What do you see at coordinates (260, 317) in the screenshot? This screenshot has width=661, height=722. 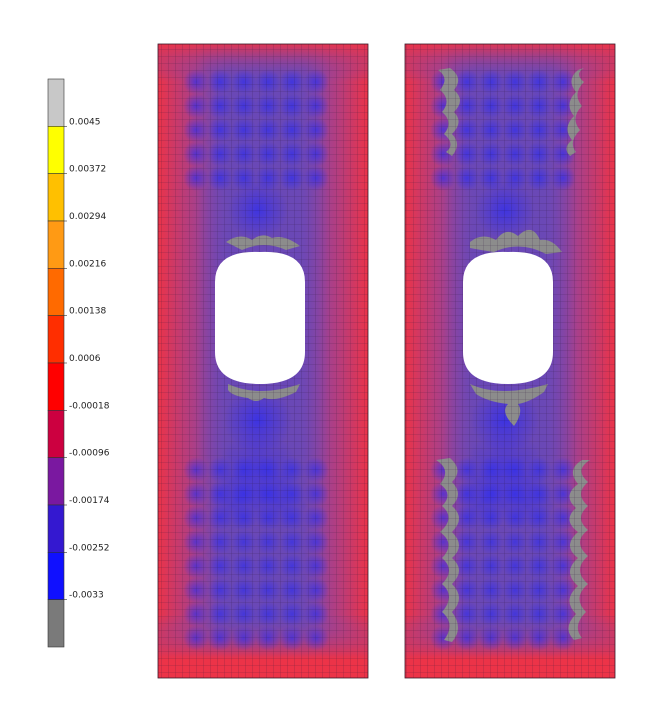 I see `plate-left-hole-shape` at bounding box center [260, 317].